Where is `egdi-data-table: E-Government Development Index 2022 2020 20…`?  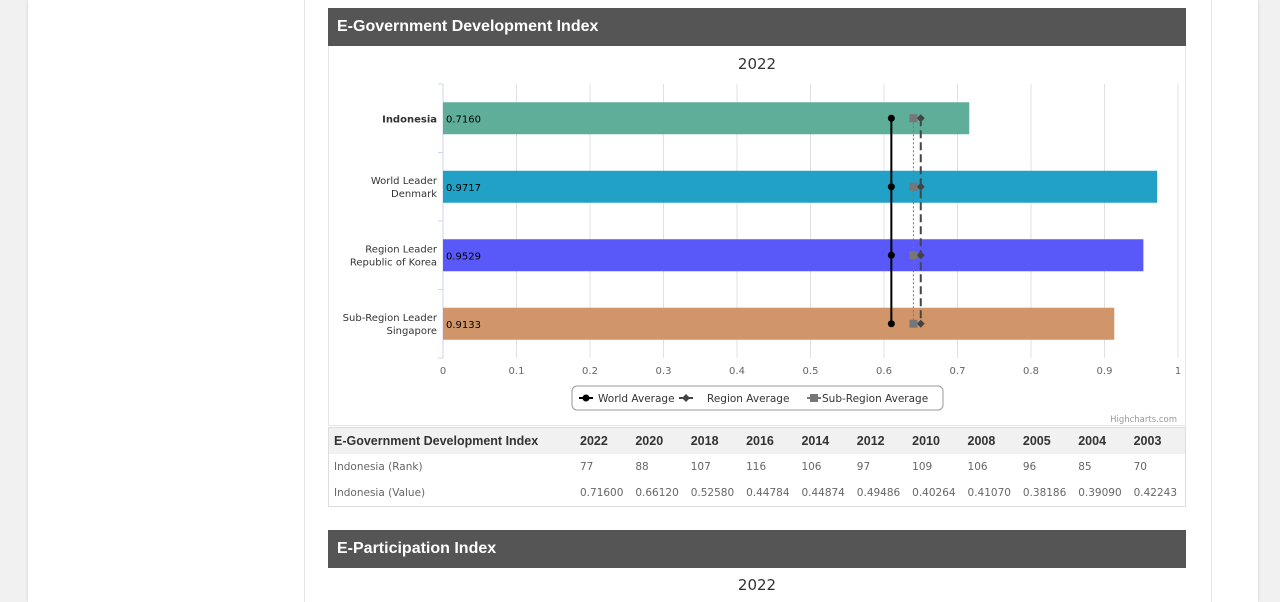 egdi-data-table: E-Government Development Index 2022 2020 20… is located at coordinates (757, 467).